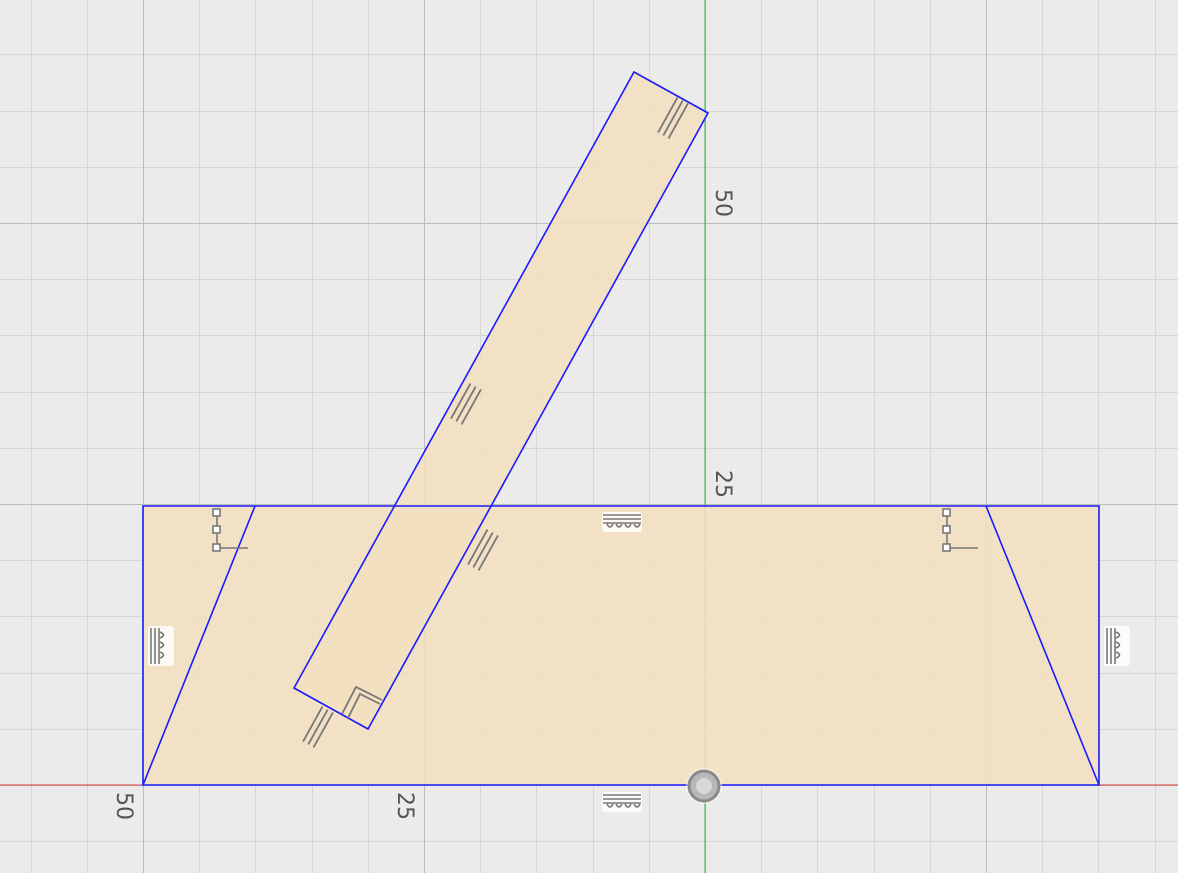  I want to click on x-axis-label-25: 25, so click(404, 806).